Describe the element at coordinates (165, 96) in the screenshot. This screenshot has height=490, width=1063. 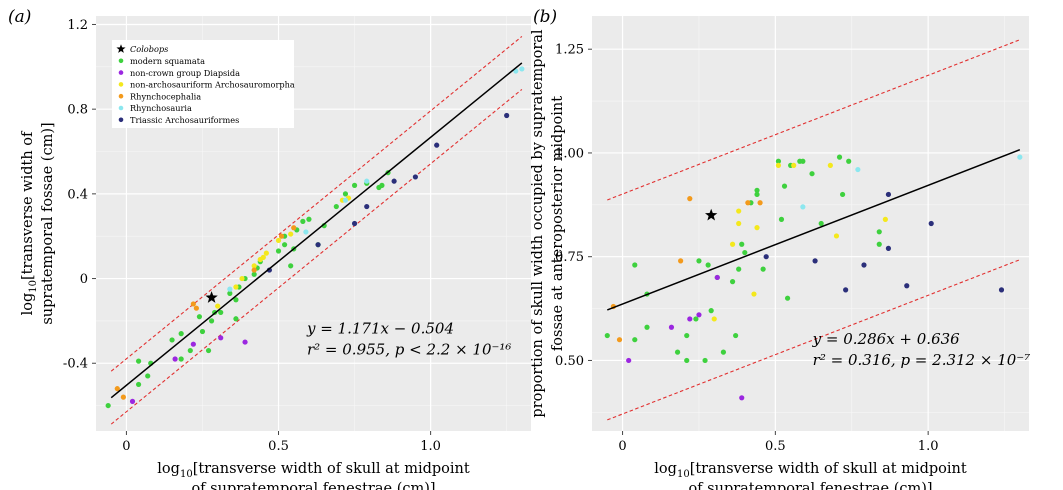
I see `legend-entry-label: Rhynchocephalia` at that location.